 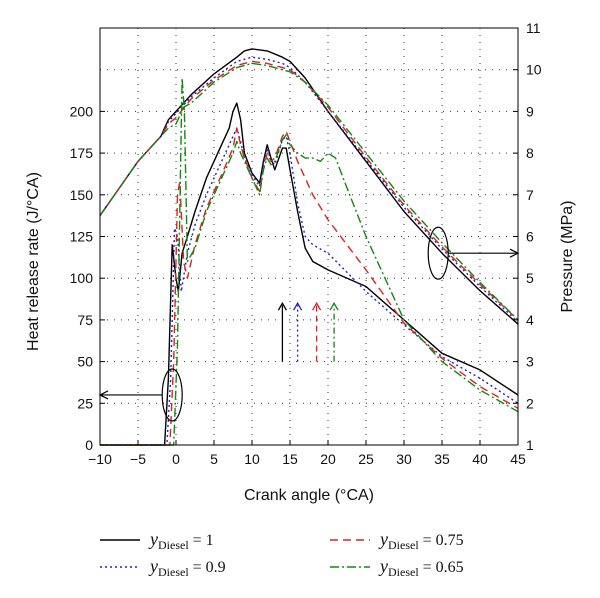 What do you see at coordinates (328, 459) in the screenshot?
I see `x-tick-label: 20` at bounding box center [328, 459].